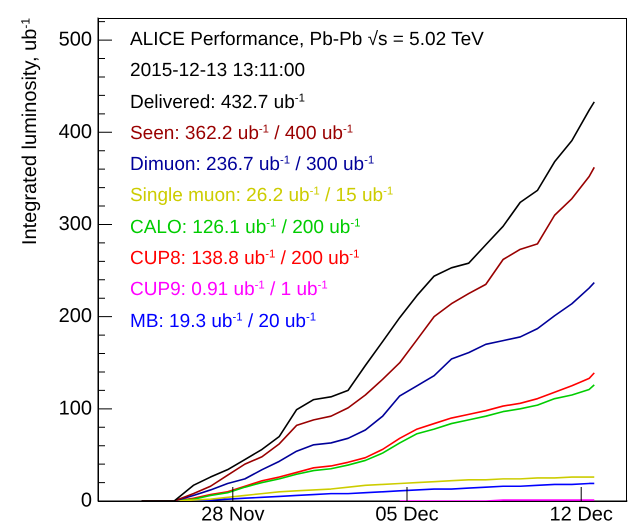 The image size is (628, 530). What do you see at coordinates (75, 223) in the screenshot?
I see `y-tick-label: 300` at bounding box center [75, 223].